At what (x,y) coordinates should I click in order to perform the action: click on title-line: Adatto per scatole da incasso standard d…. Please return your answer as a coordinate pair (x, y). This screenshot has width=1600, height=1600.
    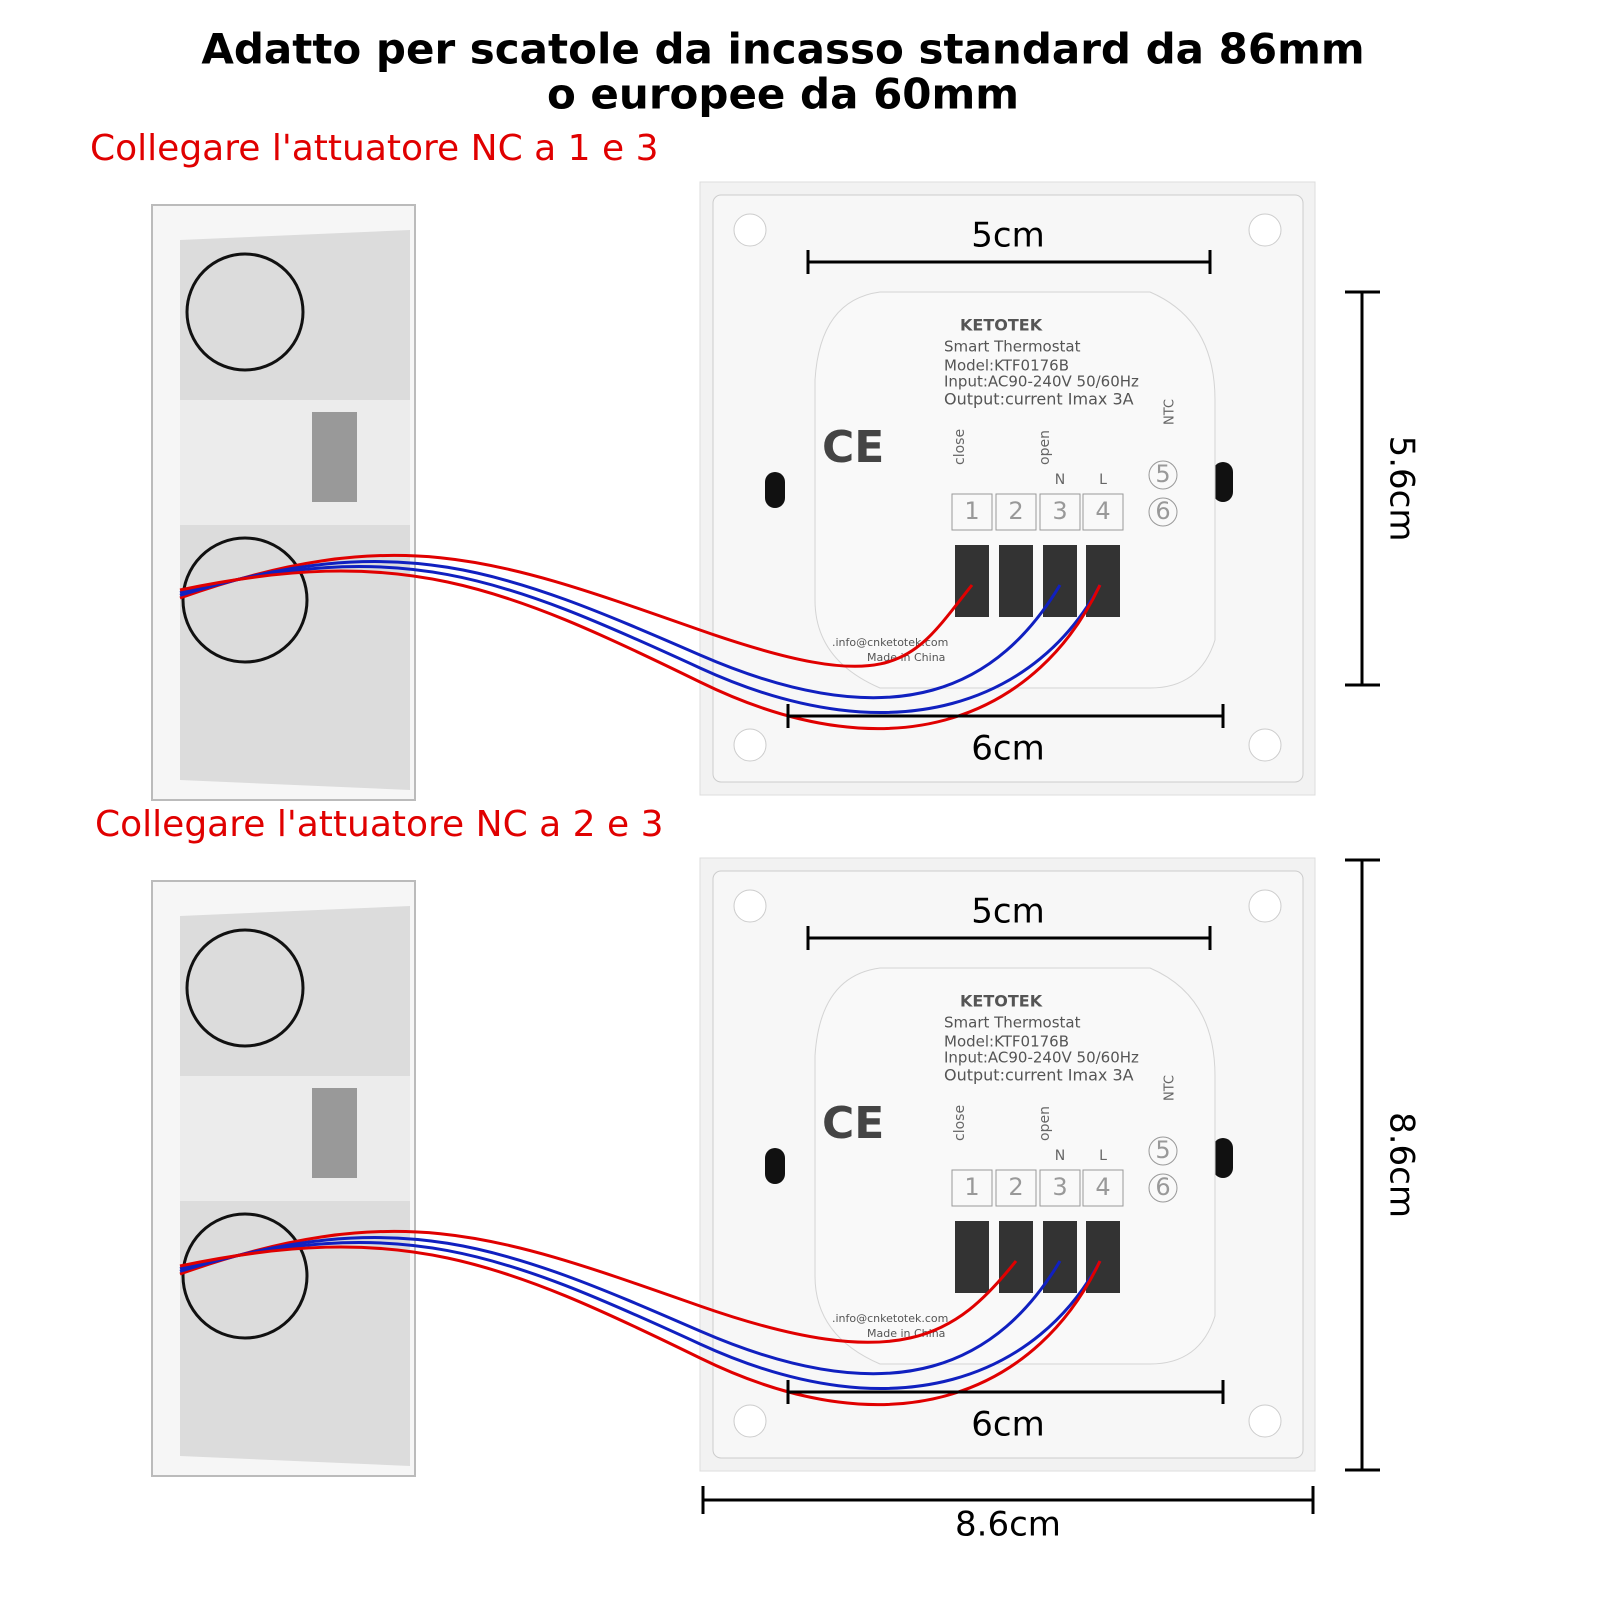
    Looking at the image, I should click on (782, 49).